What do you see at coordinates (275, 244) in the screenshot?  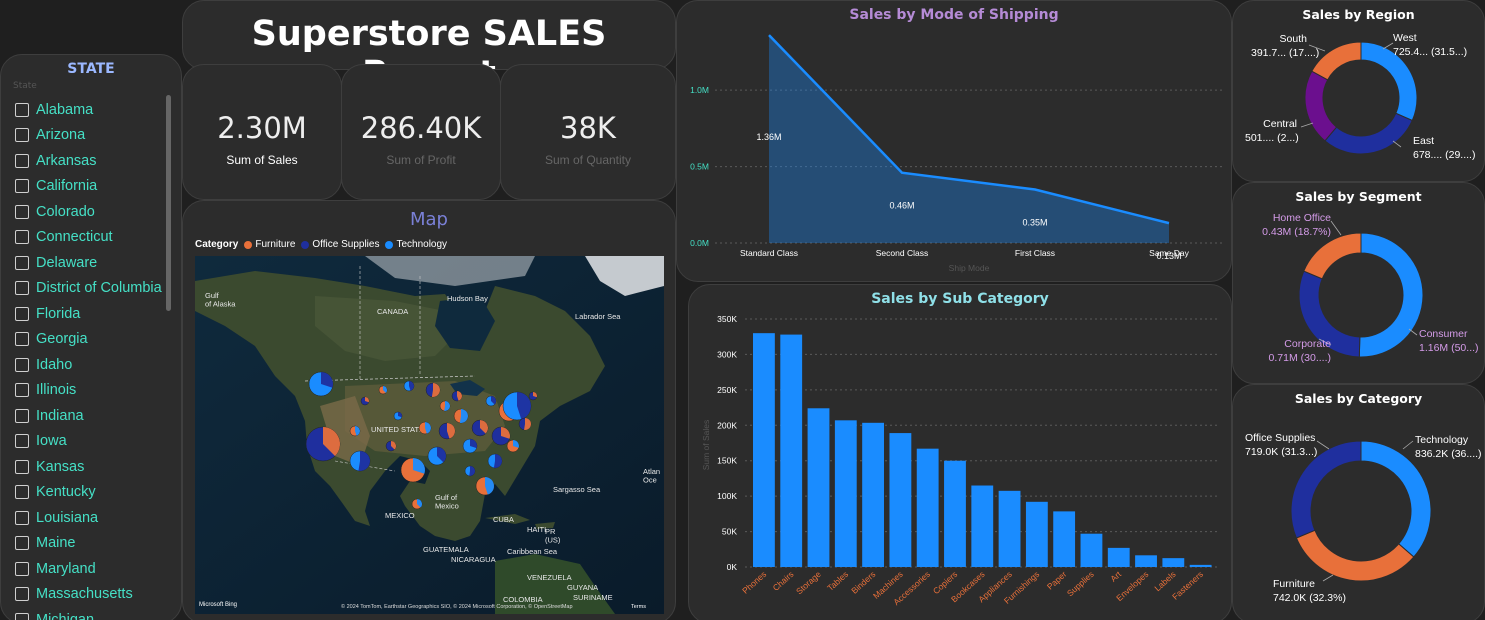 I see `legend-label: Furniture` at bounding box center [275, 244].